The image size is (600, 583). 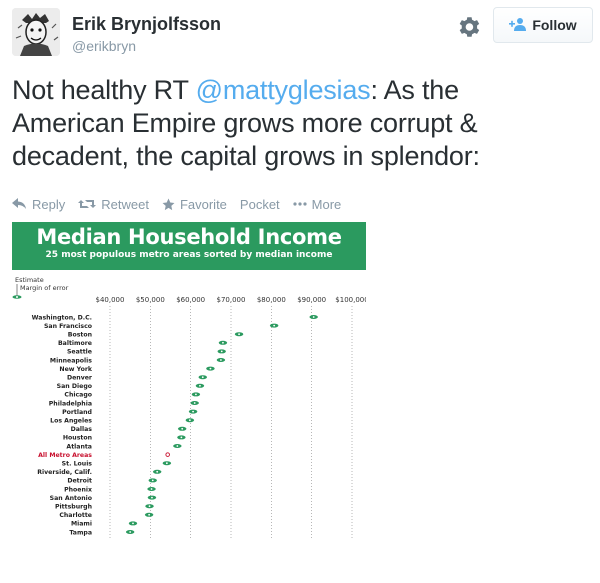 What do you see at coordinates (518, 25) in the screenshot?
I see `add-person-icon` at bounding box center [518, 25].